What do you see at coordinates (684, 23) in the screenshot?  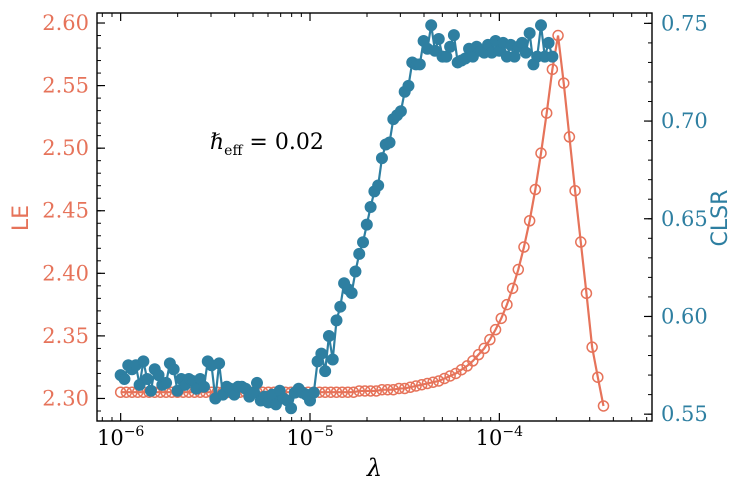 I see `right-tick-label: 0.75` at bounding box center [684, 23].